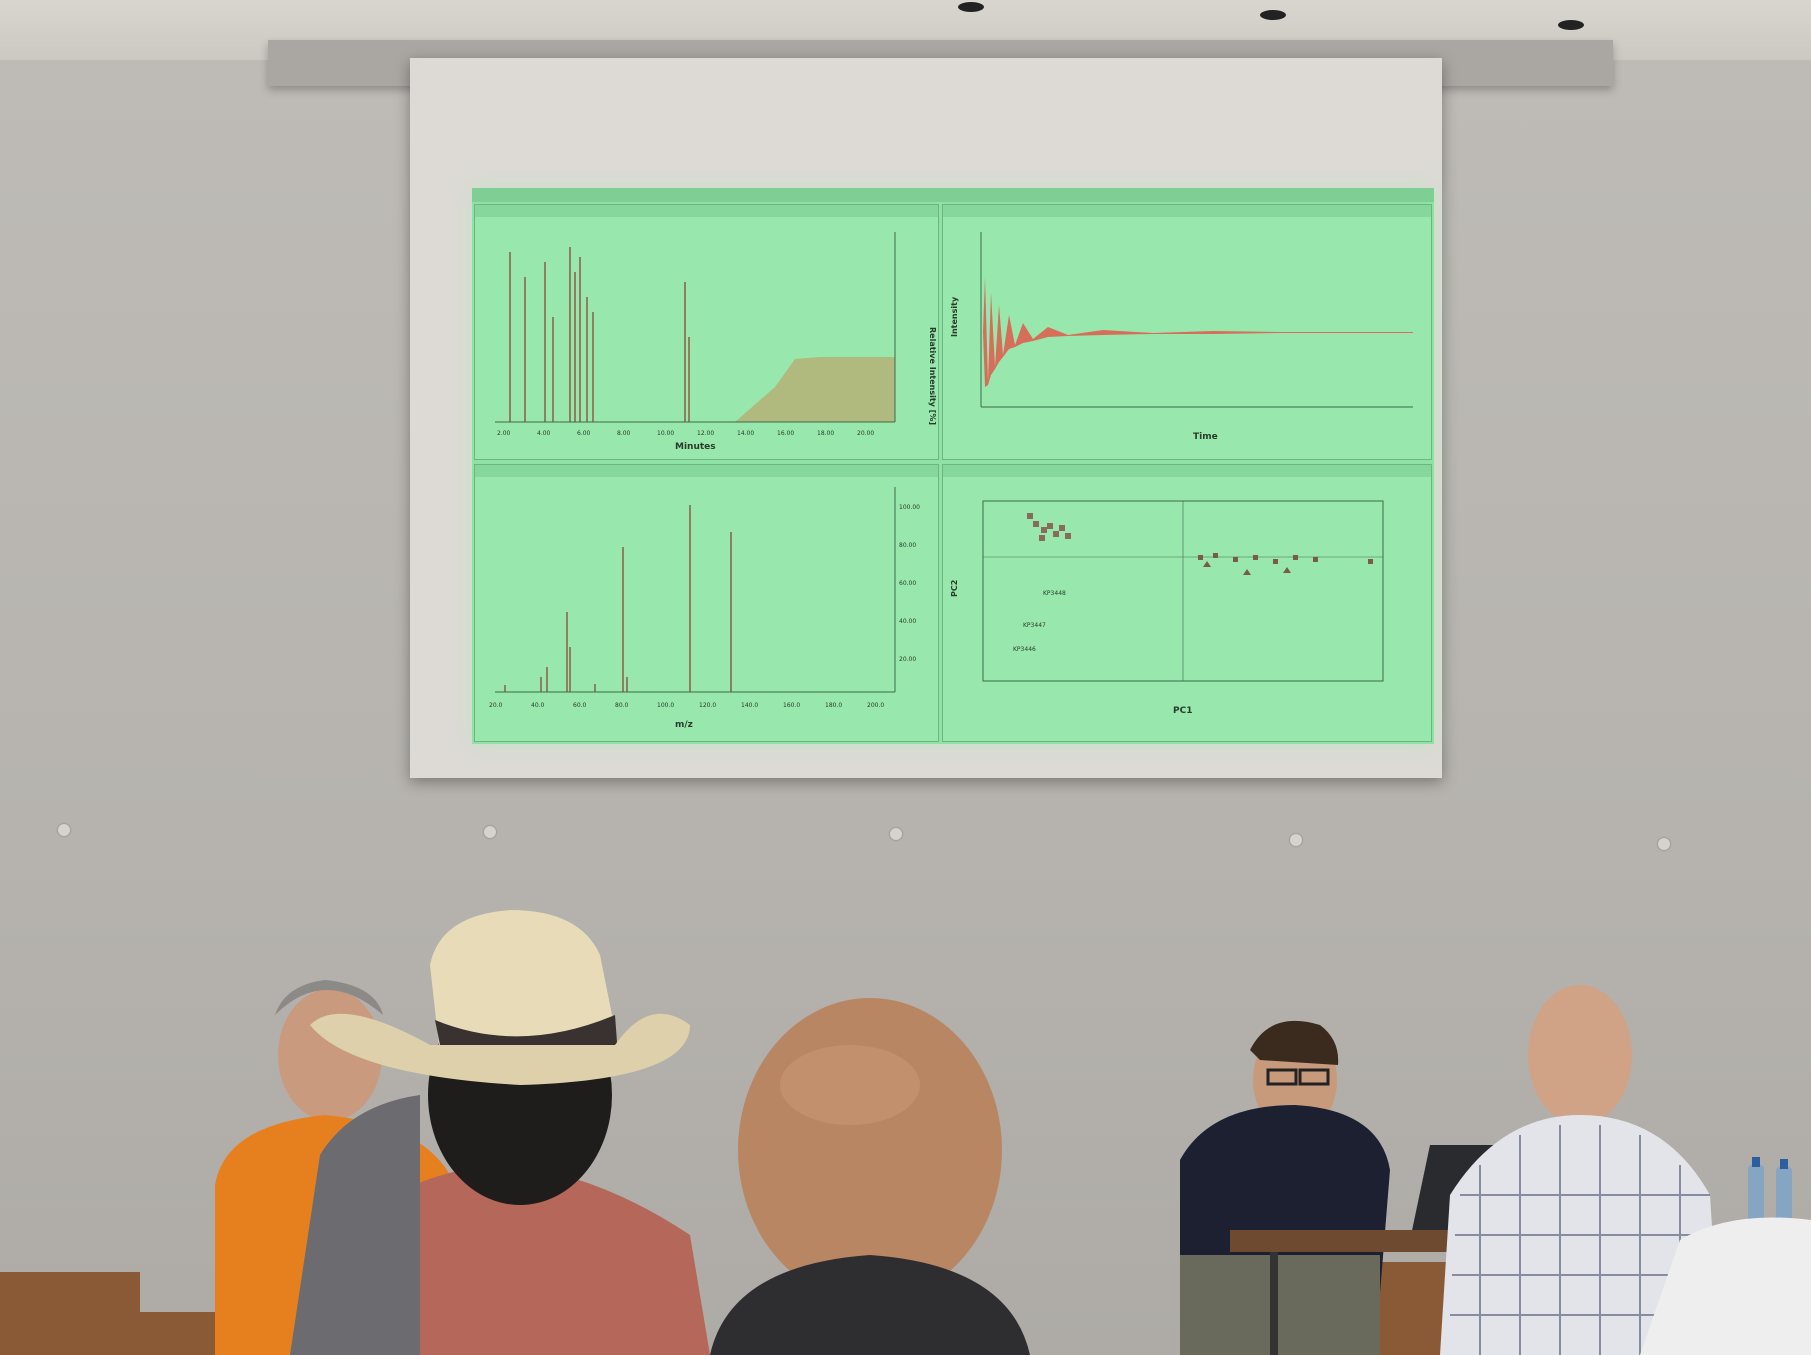 This screenshot has height=1355, width=1811. What do you see at coordinates (932, 376) in the screenshot?
I see `y-axis-label: Relative Intensity [%]` at bounding box center [932, 376].